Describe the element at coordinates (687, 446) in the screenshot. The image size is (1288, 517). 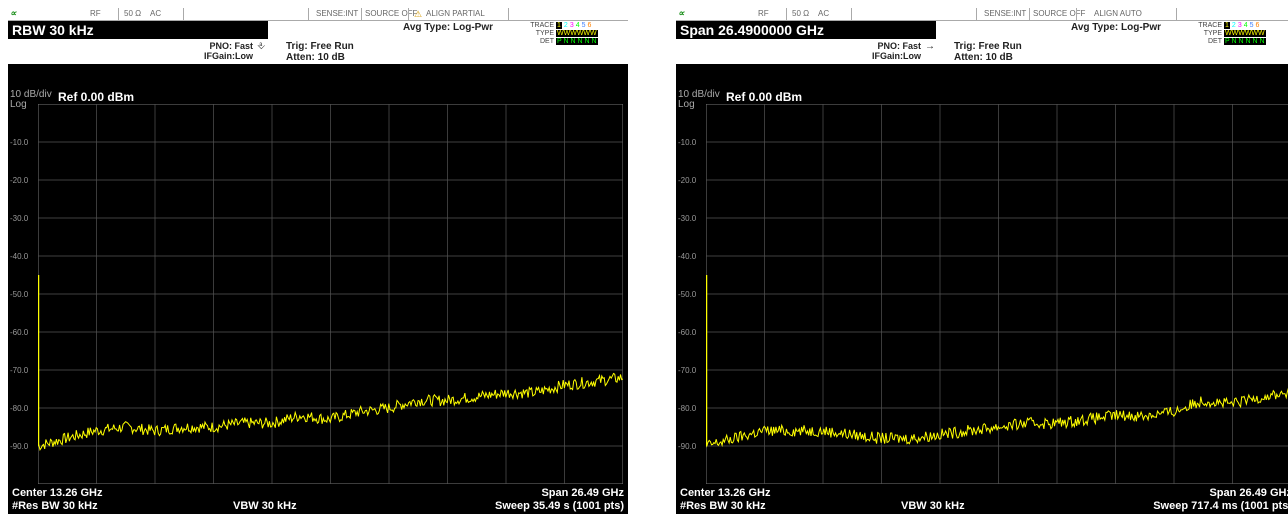
I see `y-tick-label: -90.0` at that location.